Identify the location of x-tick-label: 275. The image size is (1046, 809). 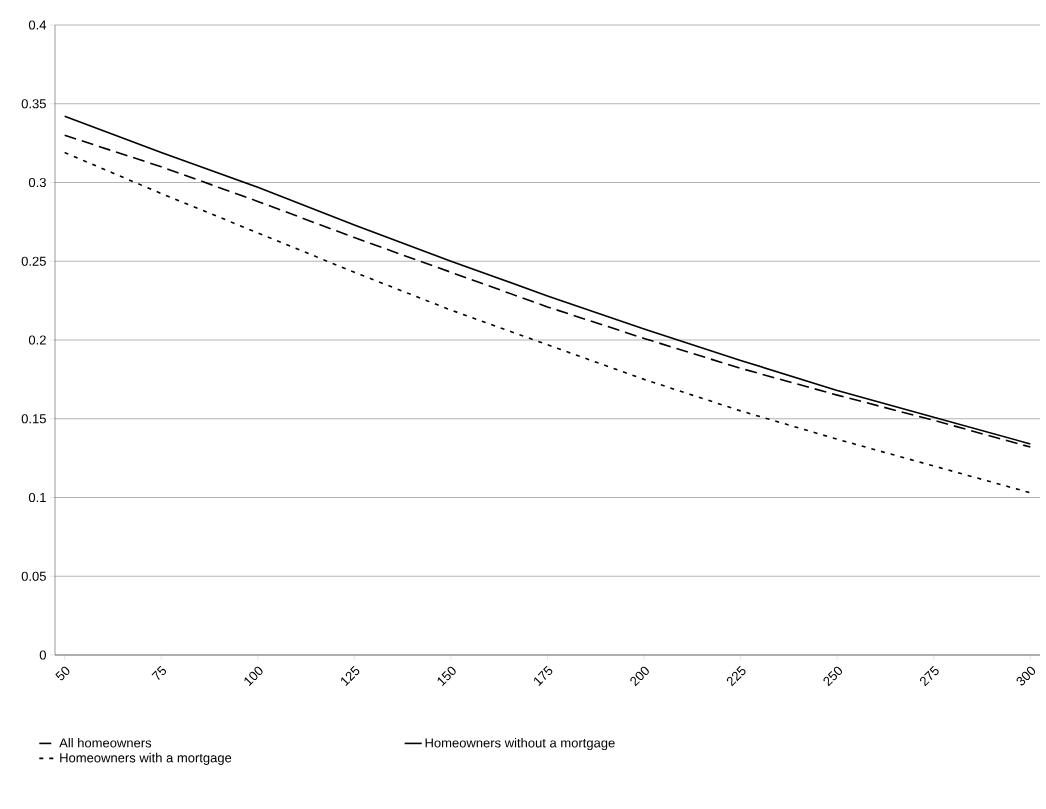
(929, 676).